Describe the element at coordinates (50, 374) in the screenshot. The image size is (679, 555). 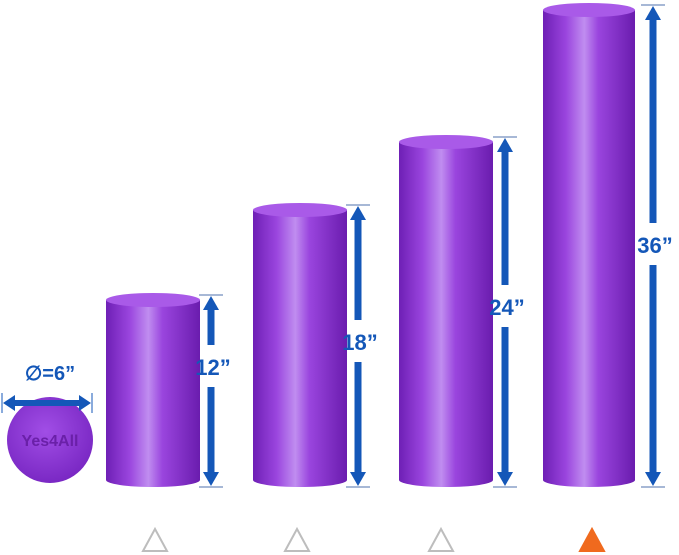
I see `diameter-label: ∅=6”` at that location.